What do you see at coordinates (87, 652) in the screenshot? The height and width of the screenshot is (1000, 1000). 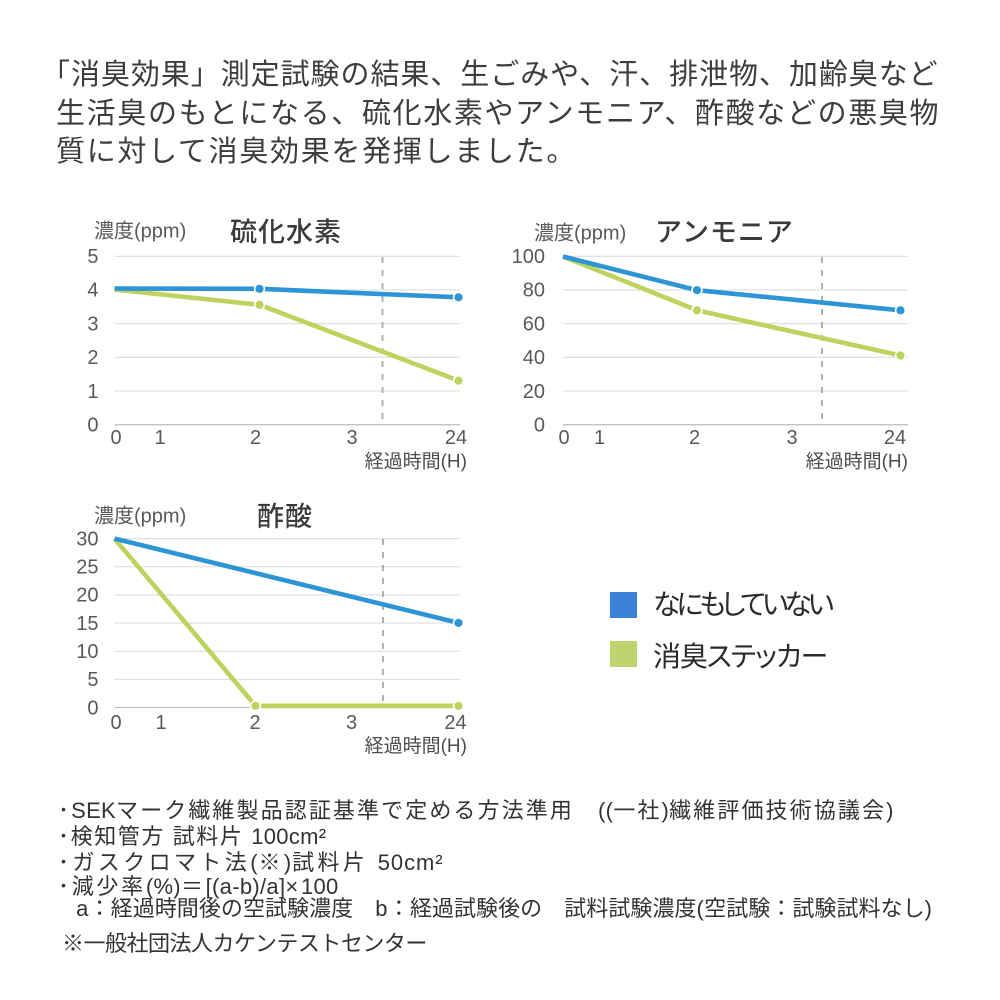 I see `svg-text: 10` at bounding box center [87, 652].